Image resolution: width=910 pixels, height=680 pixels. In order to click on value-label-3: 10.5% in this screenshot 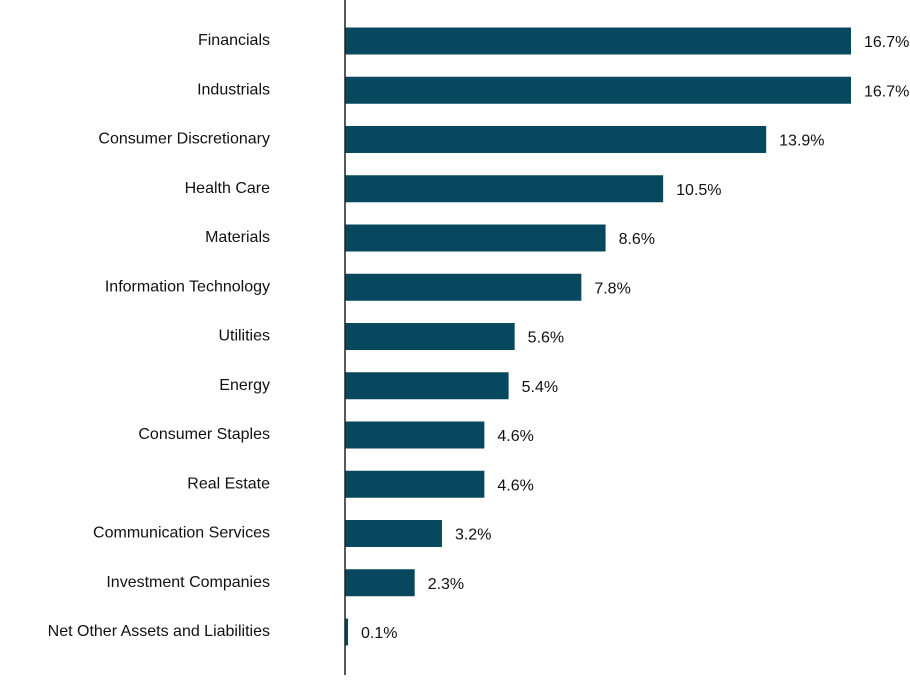, I will do `click(698, 190)`.